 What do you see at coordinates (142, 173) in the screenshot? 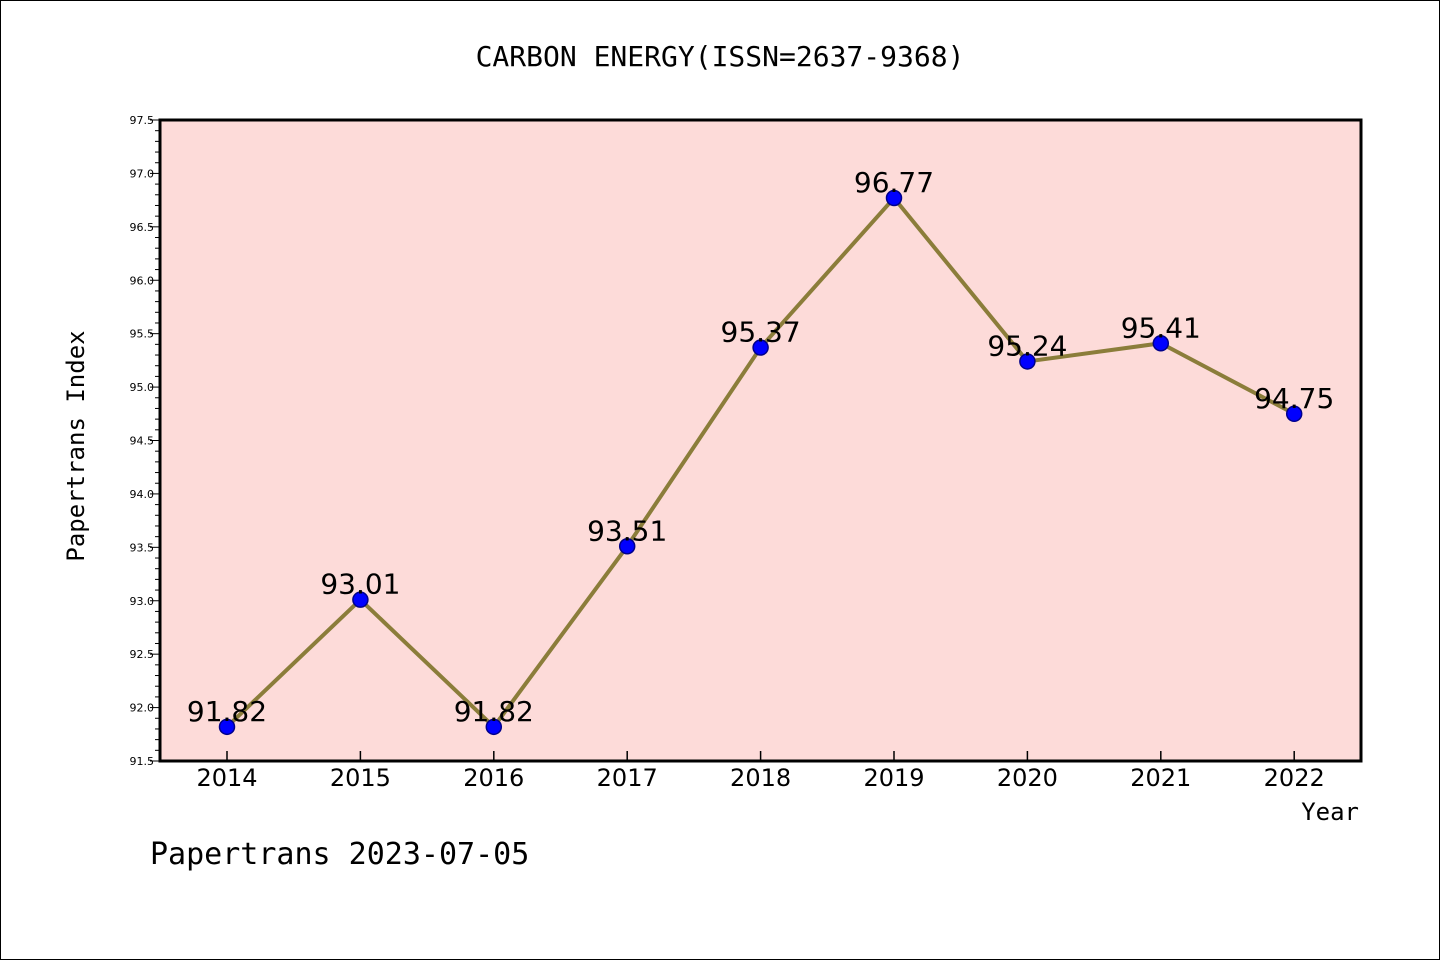
I see `y-tick-label: 97.0` at bounding box center [142, 173].